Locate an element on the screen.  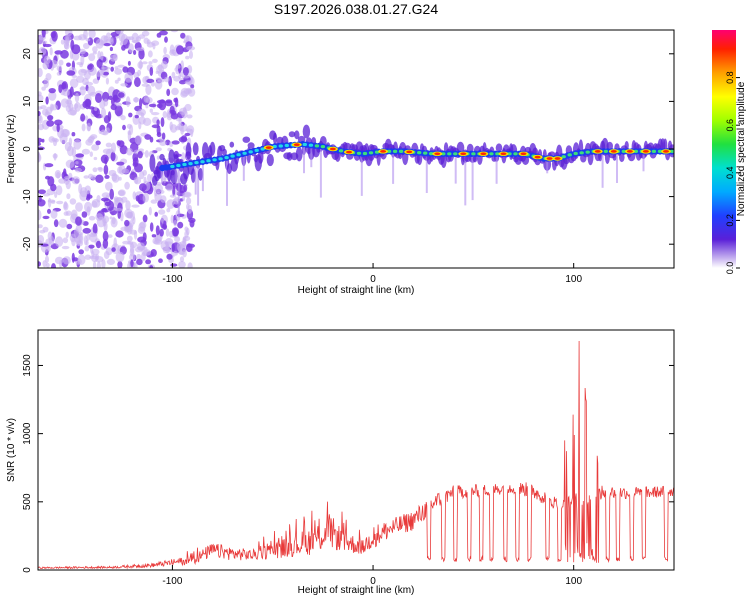
colorbar-tick-label: 0.2 is located at coordinates (730, 220).